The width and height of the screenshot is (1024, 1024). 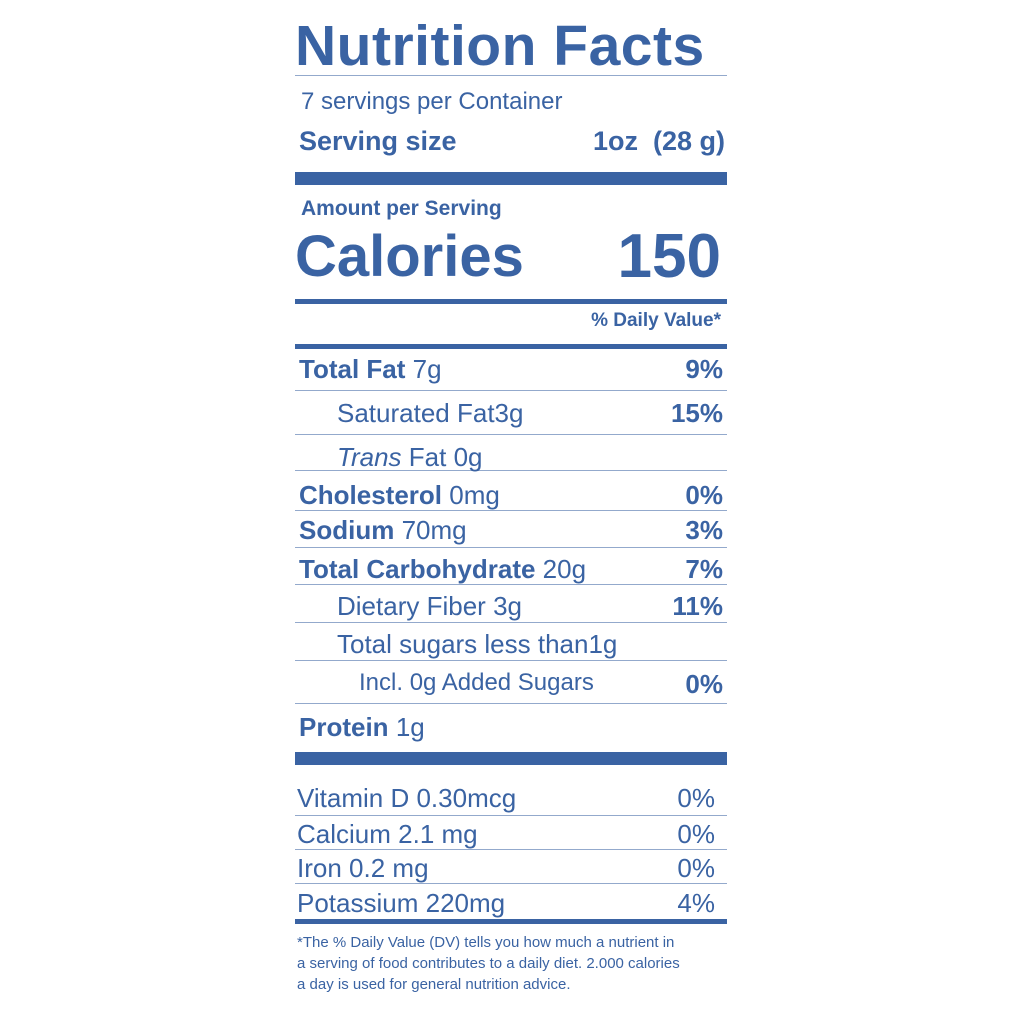 What do you see at coordinates (669, 256) in the screenshot?
I see `calories-value: 150` at bounding box center [669, 256].